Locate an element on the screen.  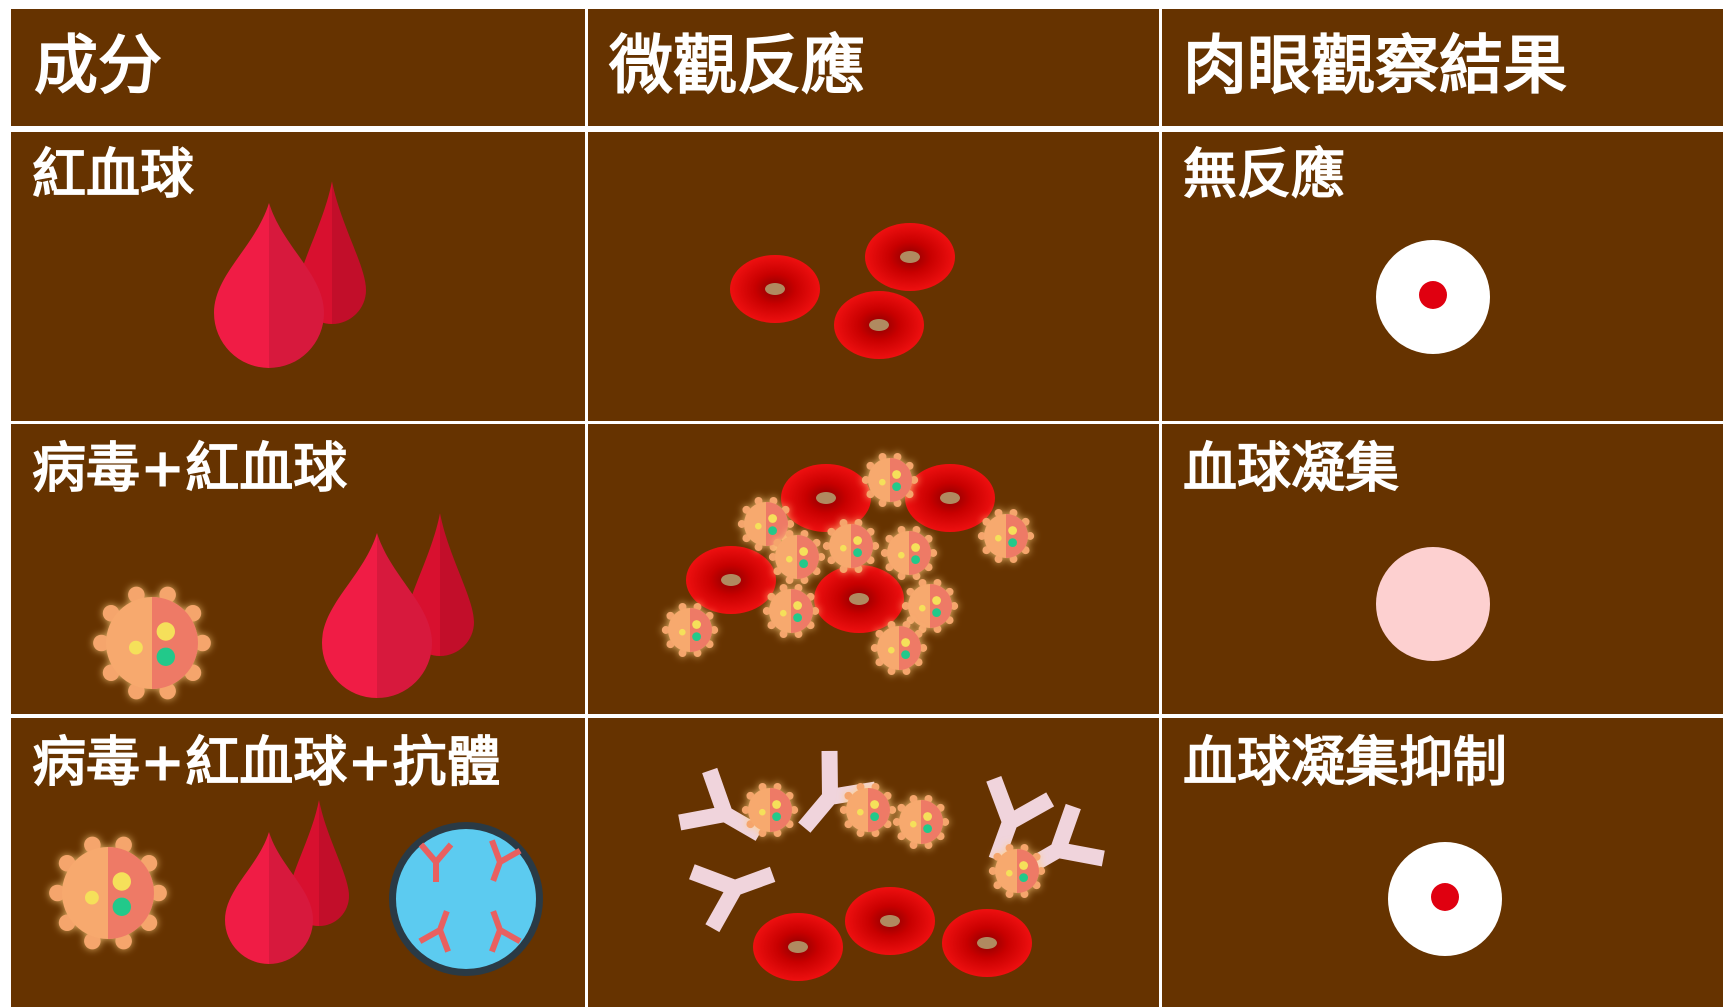
result-text: 血球凝集抑制 is located at coordinates (1345, 762).